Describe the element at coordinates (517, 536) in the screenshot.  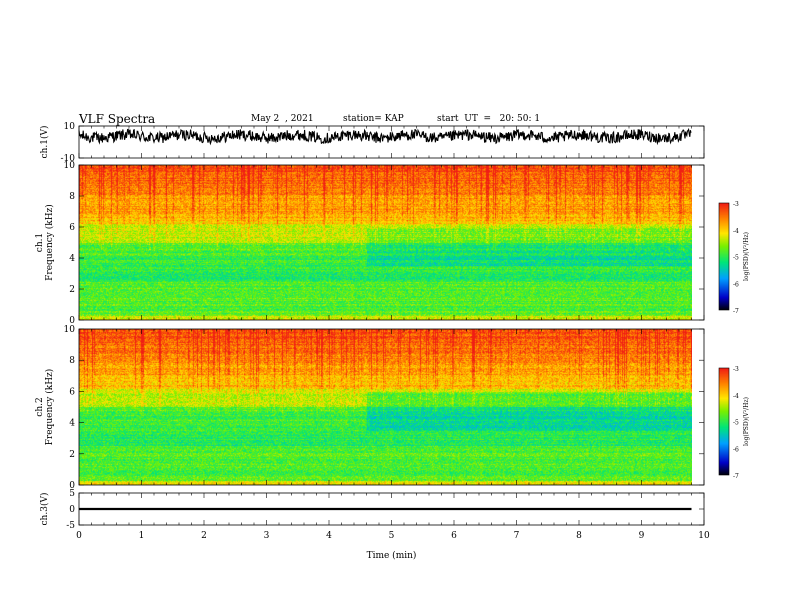
I see `x-tick-label-7: 7` at that location.